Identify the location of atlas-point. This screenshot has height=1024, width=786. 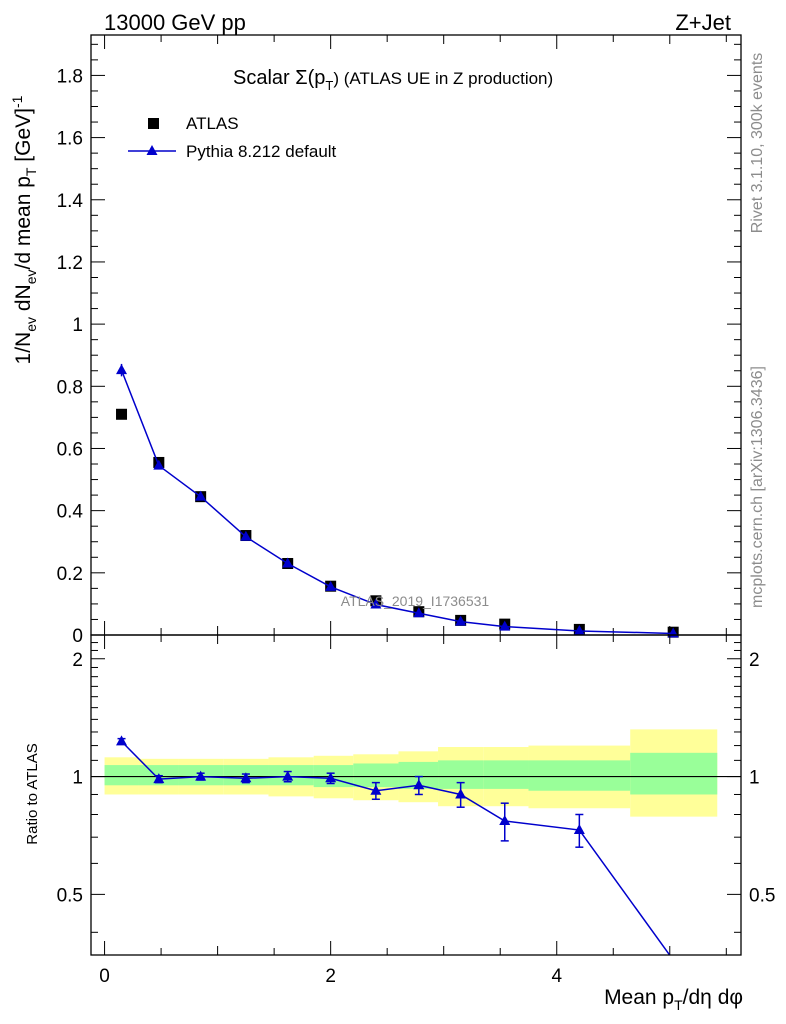
(122, 414).